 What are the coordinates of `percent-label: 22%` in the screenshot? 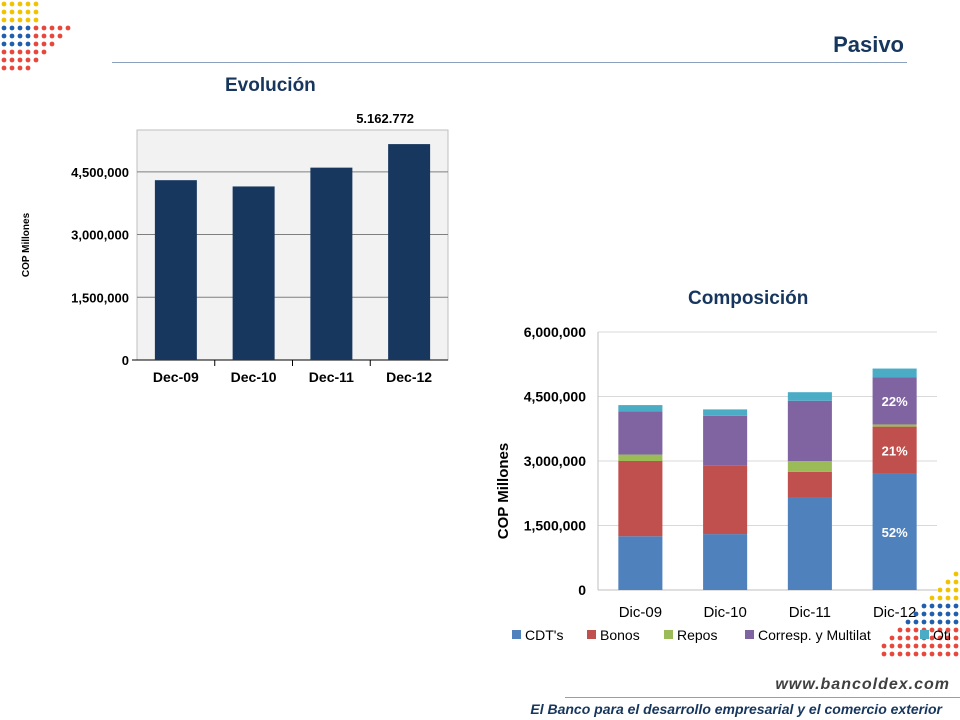 It's located at (895, 401).